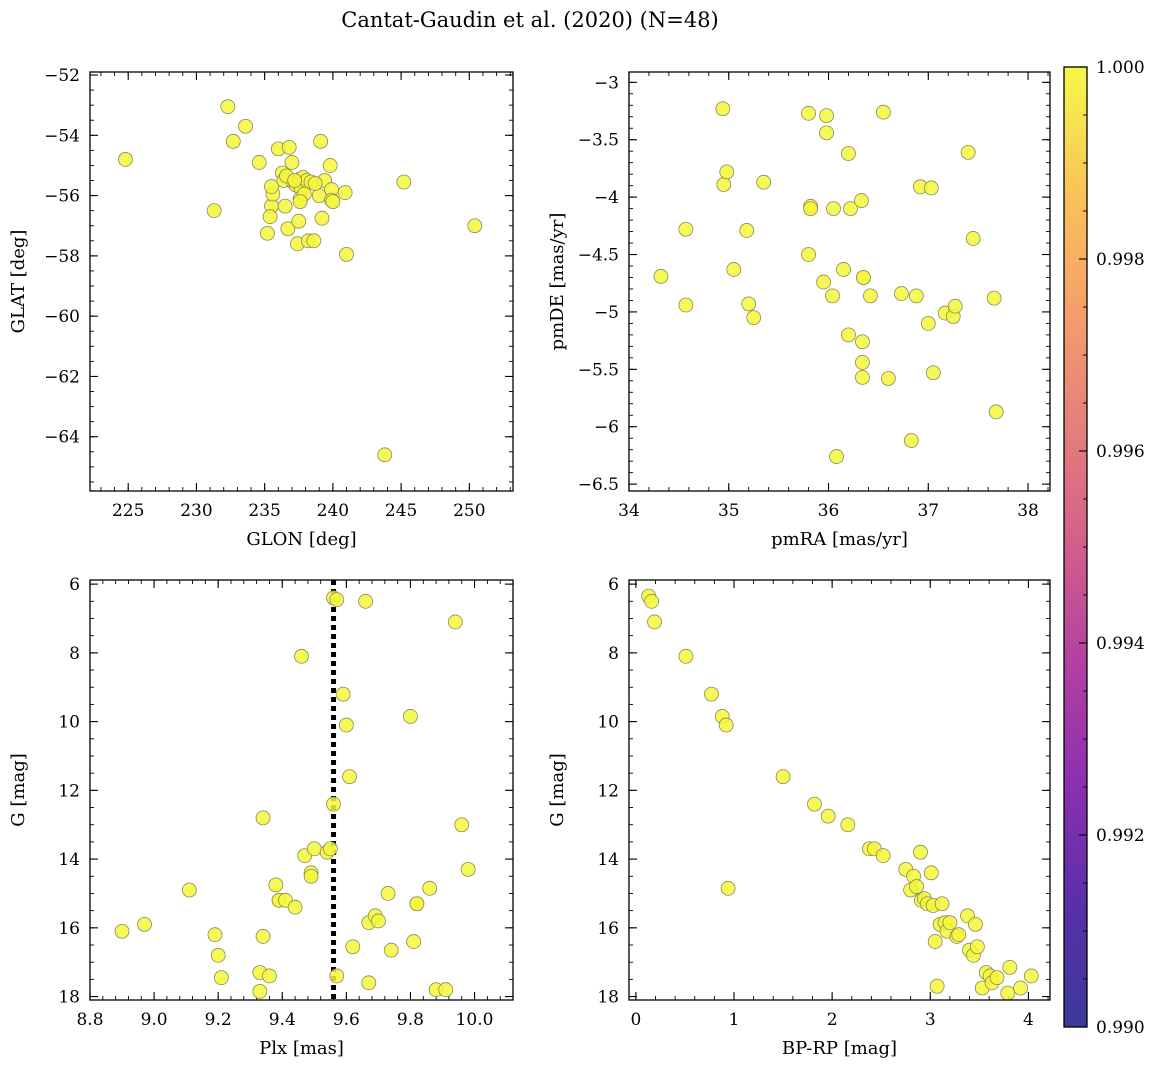 This screenshot has width=1161, height=1067. Describe the element at coordinates (829, 511) in the screenshot. I see `x-tick-label: 36` at that location.